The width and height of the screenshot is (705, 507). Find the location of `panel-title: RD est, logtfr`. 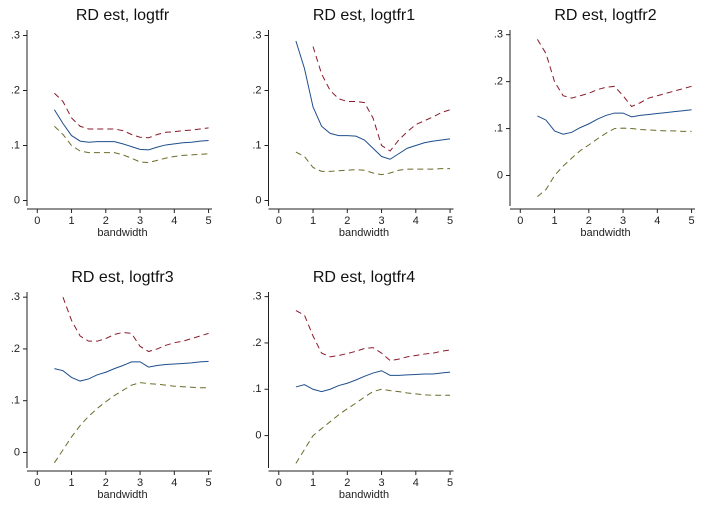

panel-title: RD est, logtfr is located at coordinates (123, 15).